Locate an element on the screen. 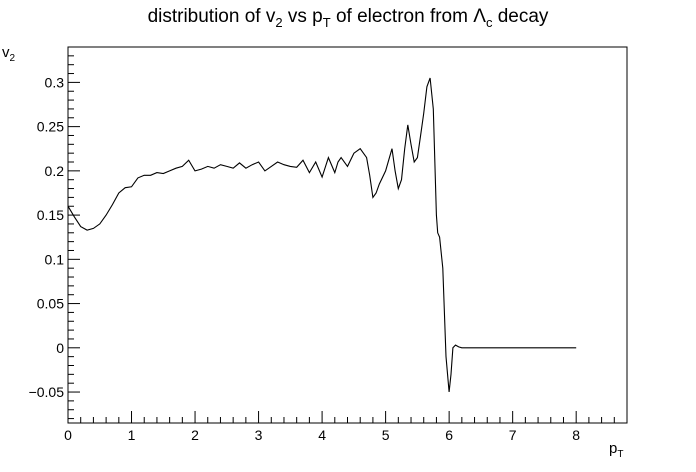 The width and height of the screenshot is (696, 472). title-sub2: T is located at coordinates (326, 22).